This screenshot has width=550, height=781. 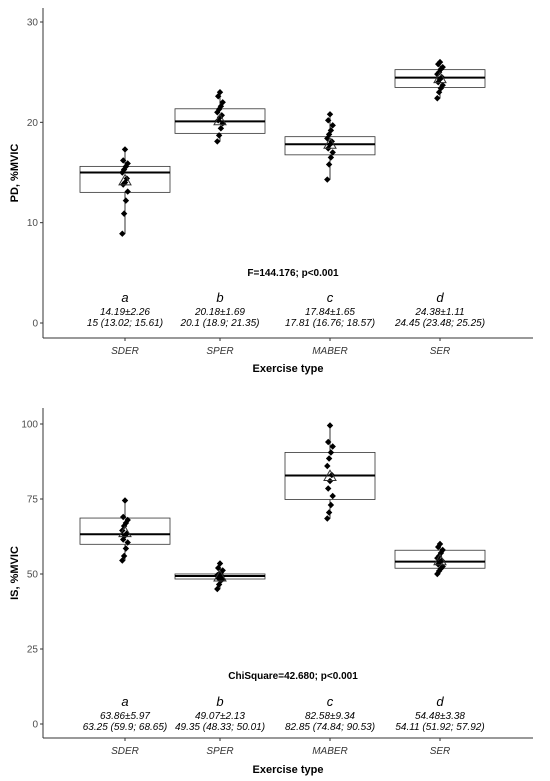 I want to click on y-axis-title: IS, %MVIC, so click(x=15, y=573).